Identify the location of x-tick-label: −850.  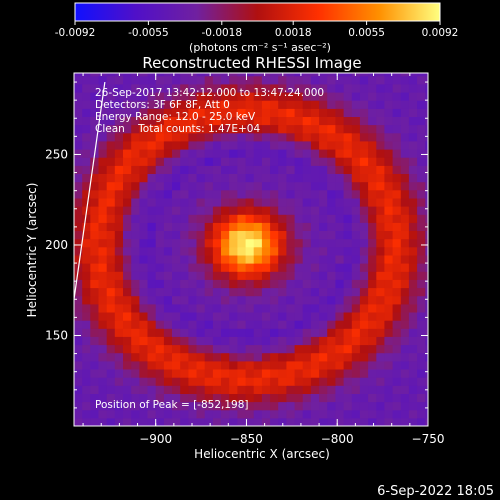
(246, 439).